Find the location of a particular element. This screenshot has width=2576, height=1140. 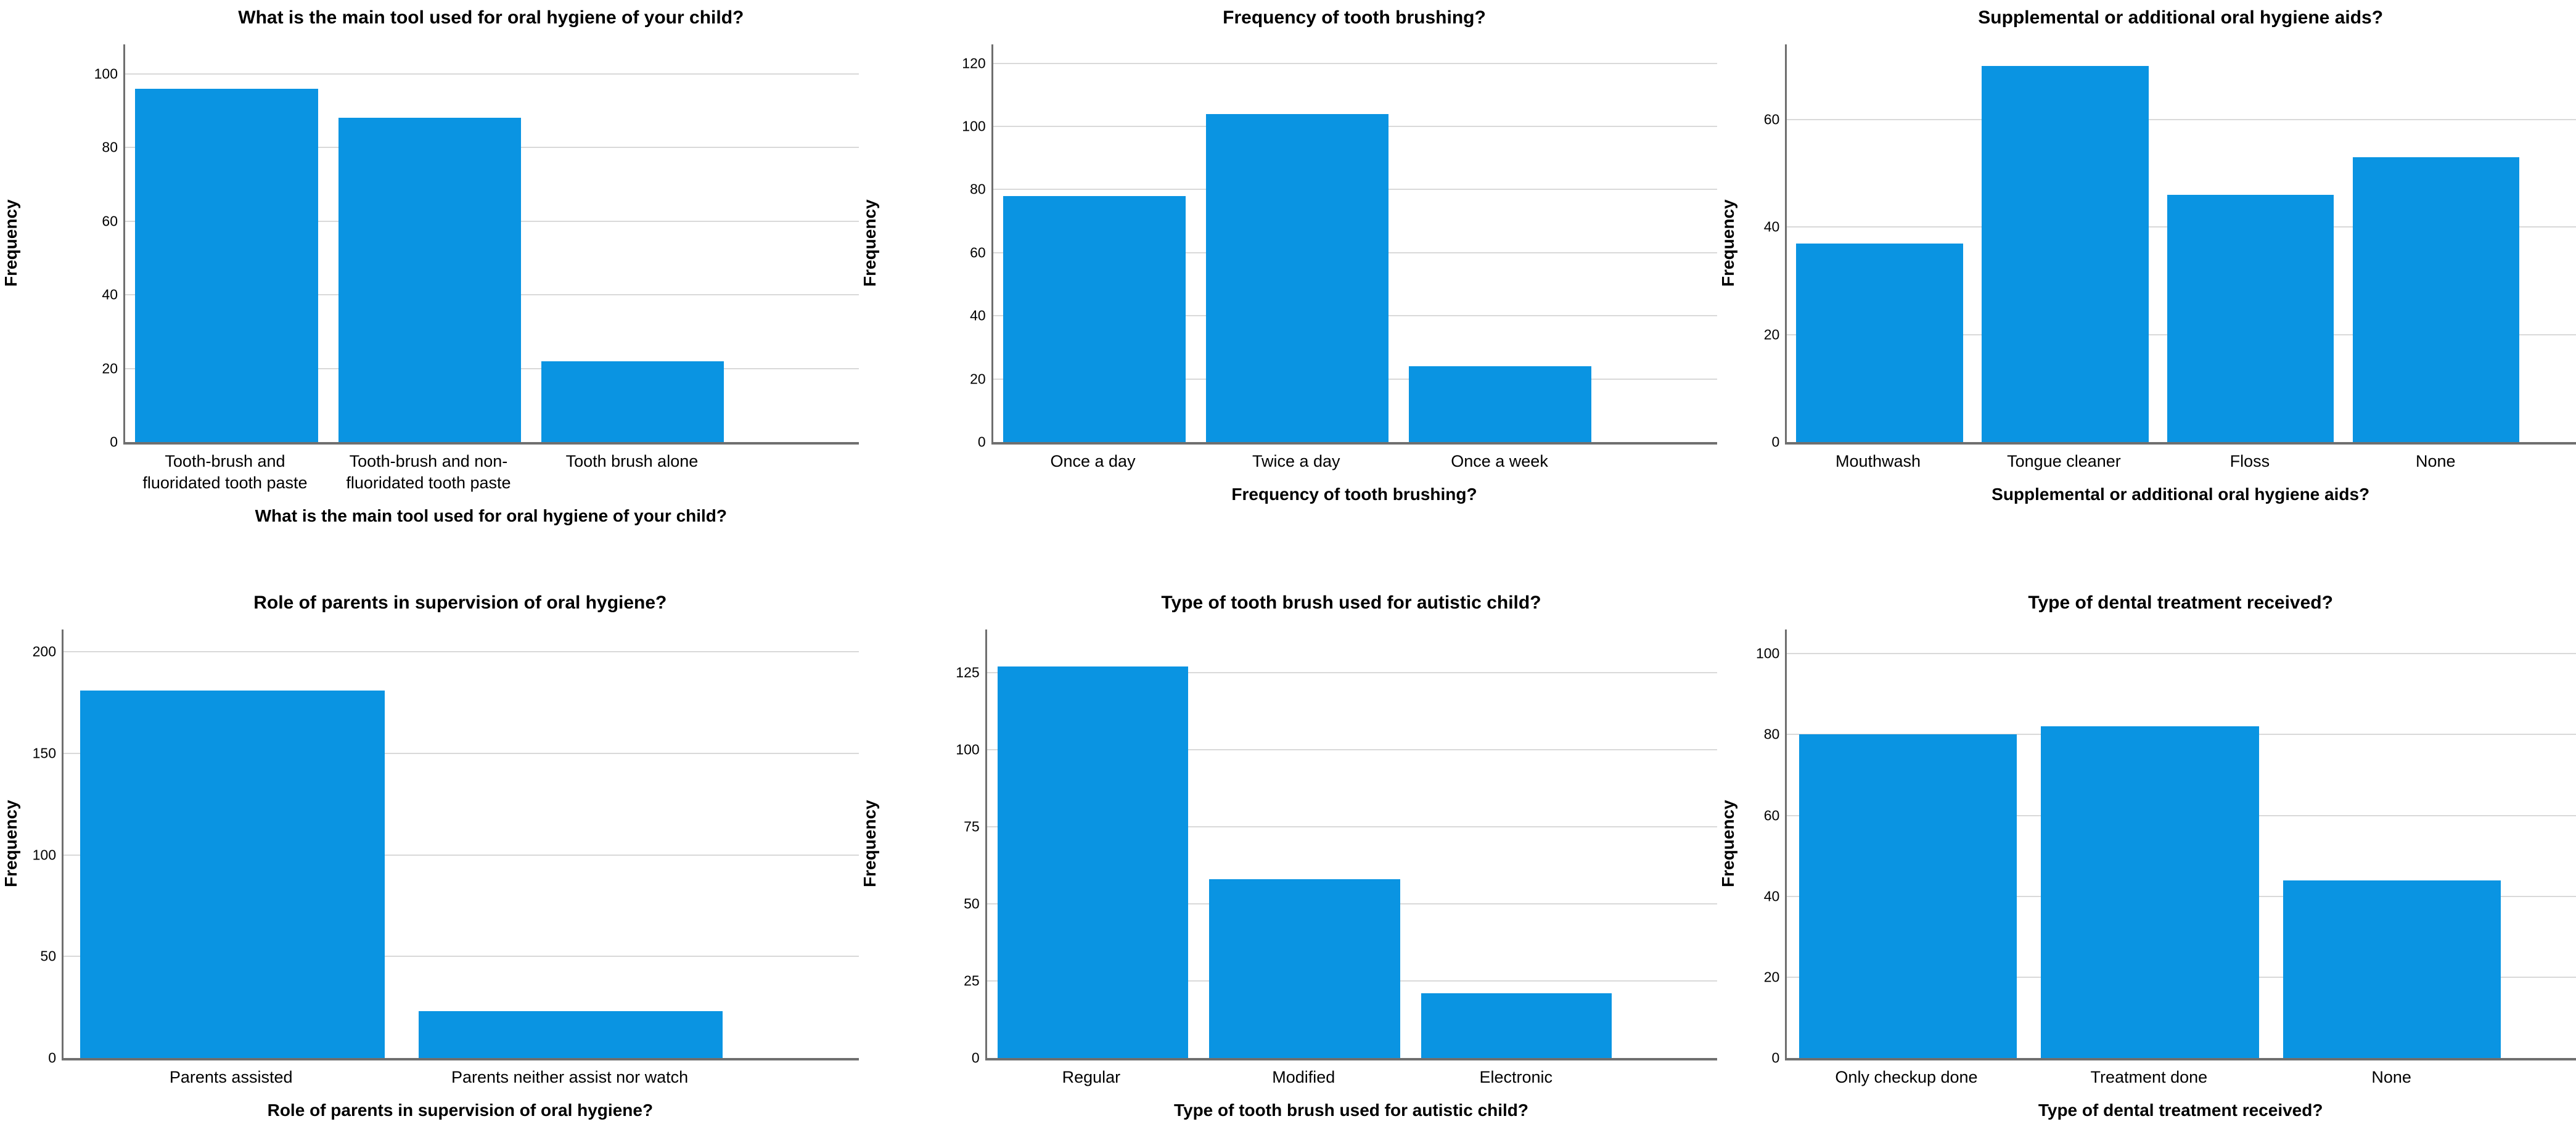

x-tick-label: Regular is located at coordinates (1092, 1077).